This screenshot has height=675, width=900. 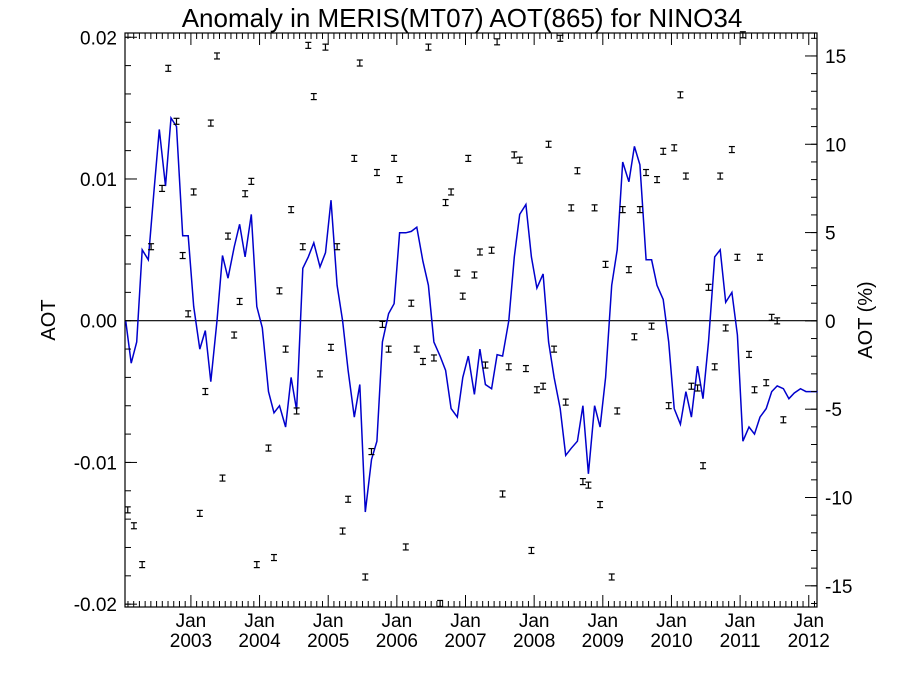 I want to click on y-right-tick-label: 0, so click(x=830, y=322).